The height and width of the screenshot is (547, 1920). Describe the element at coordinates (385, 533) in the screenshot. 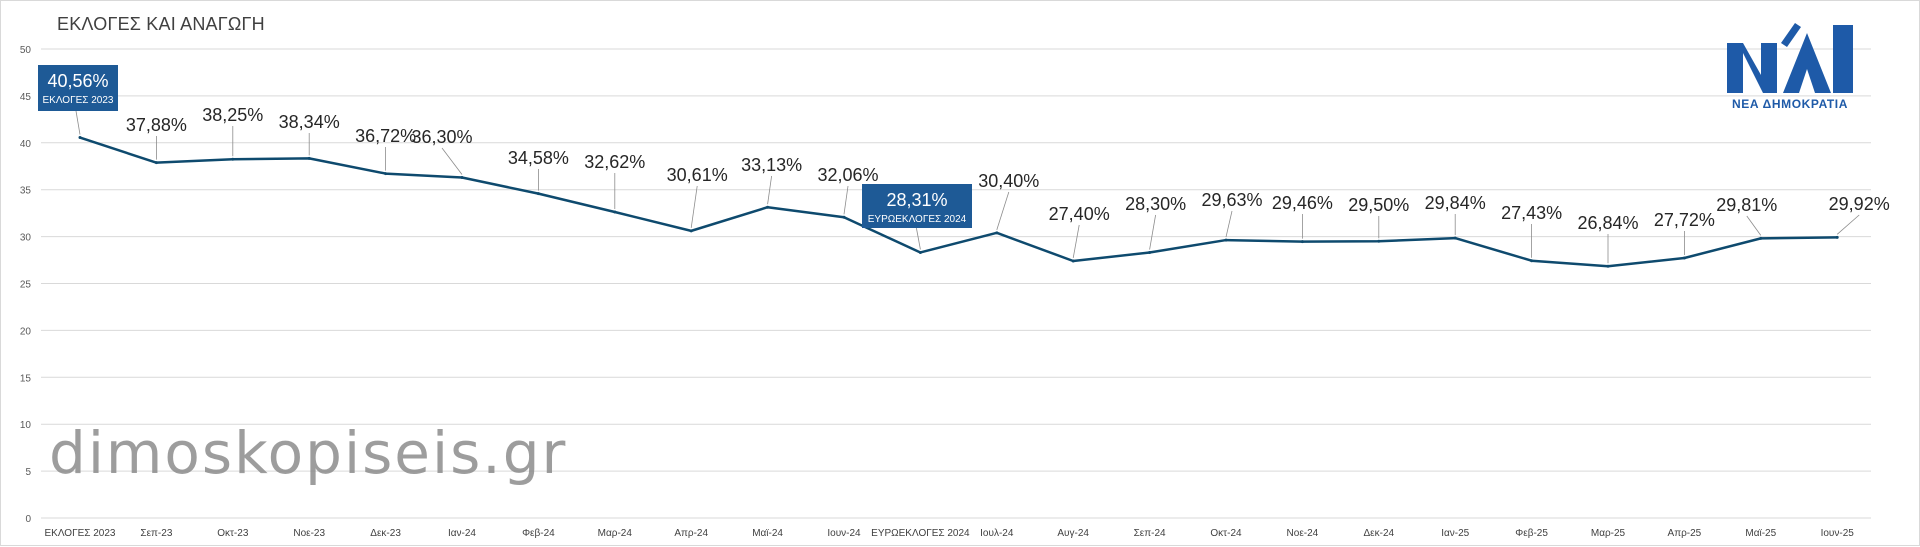

I see `x-tick-label: Δεκ-23` at that location.